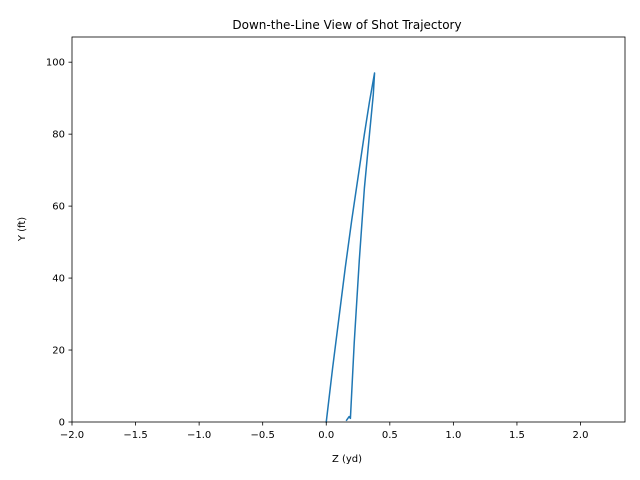 Image resolution: width=640 pixels, height=480 pixels. What do you see at coordinates (347, 459) in the screenshot?
I see `x-axis-label: Z (yd)` at bounding box center [347, 459].